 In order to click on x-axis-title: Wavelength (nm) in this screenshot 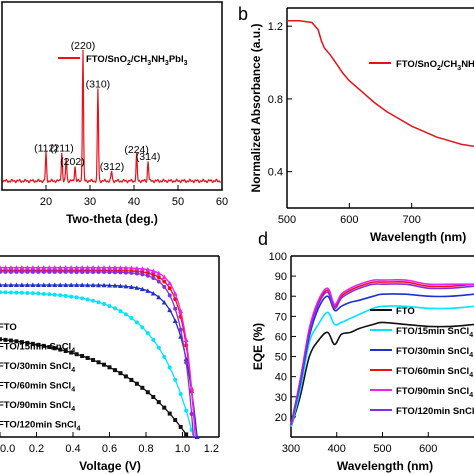, I will do `click(418, 237)`.